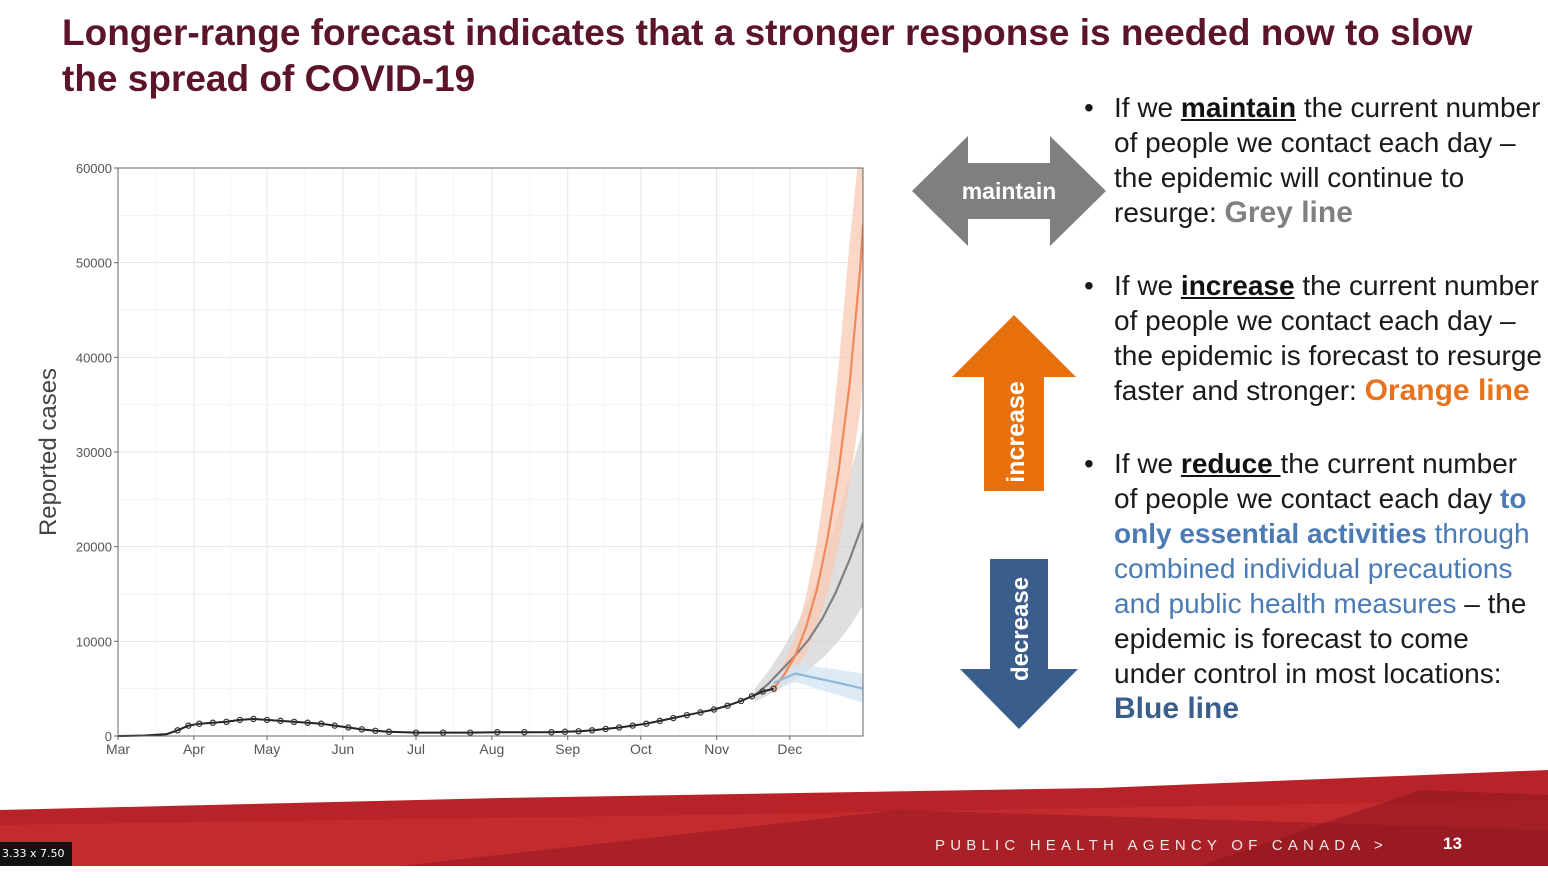 The image size is (1548, 890). What do you see at coordinates (94, 452) in the screenshot?
I see `y-tick-label: 30000` at bounding box center [94, 452].